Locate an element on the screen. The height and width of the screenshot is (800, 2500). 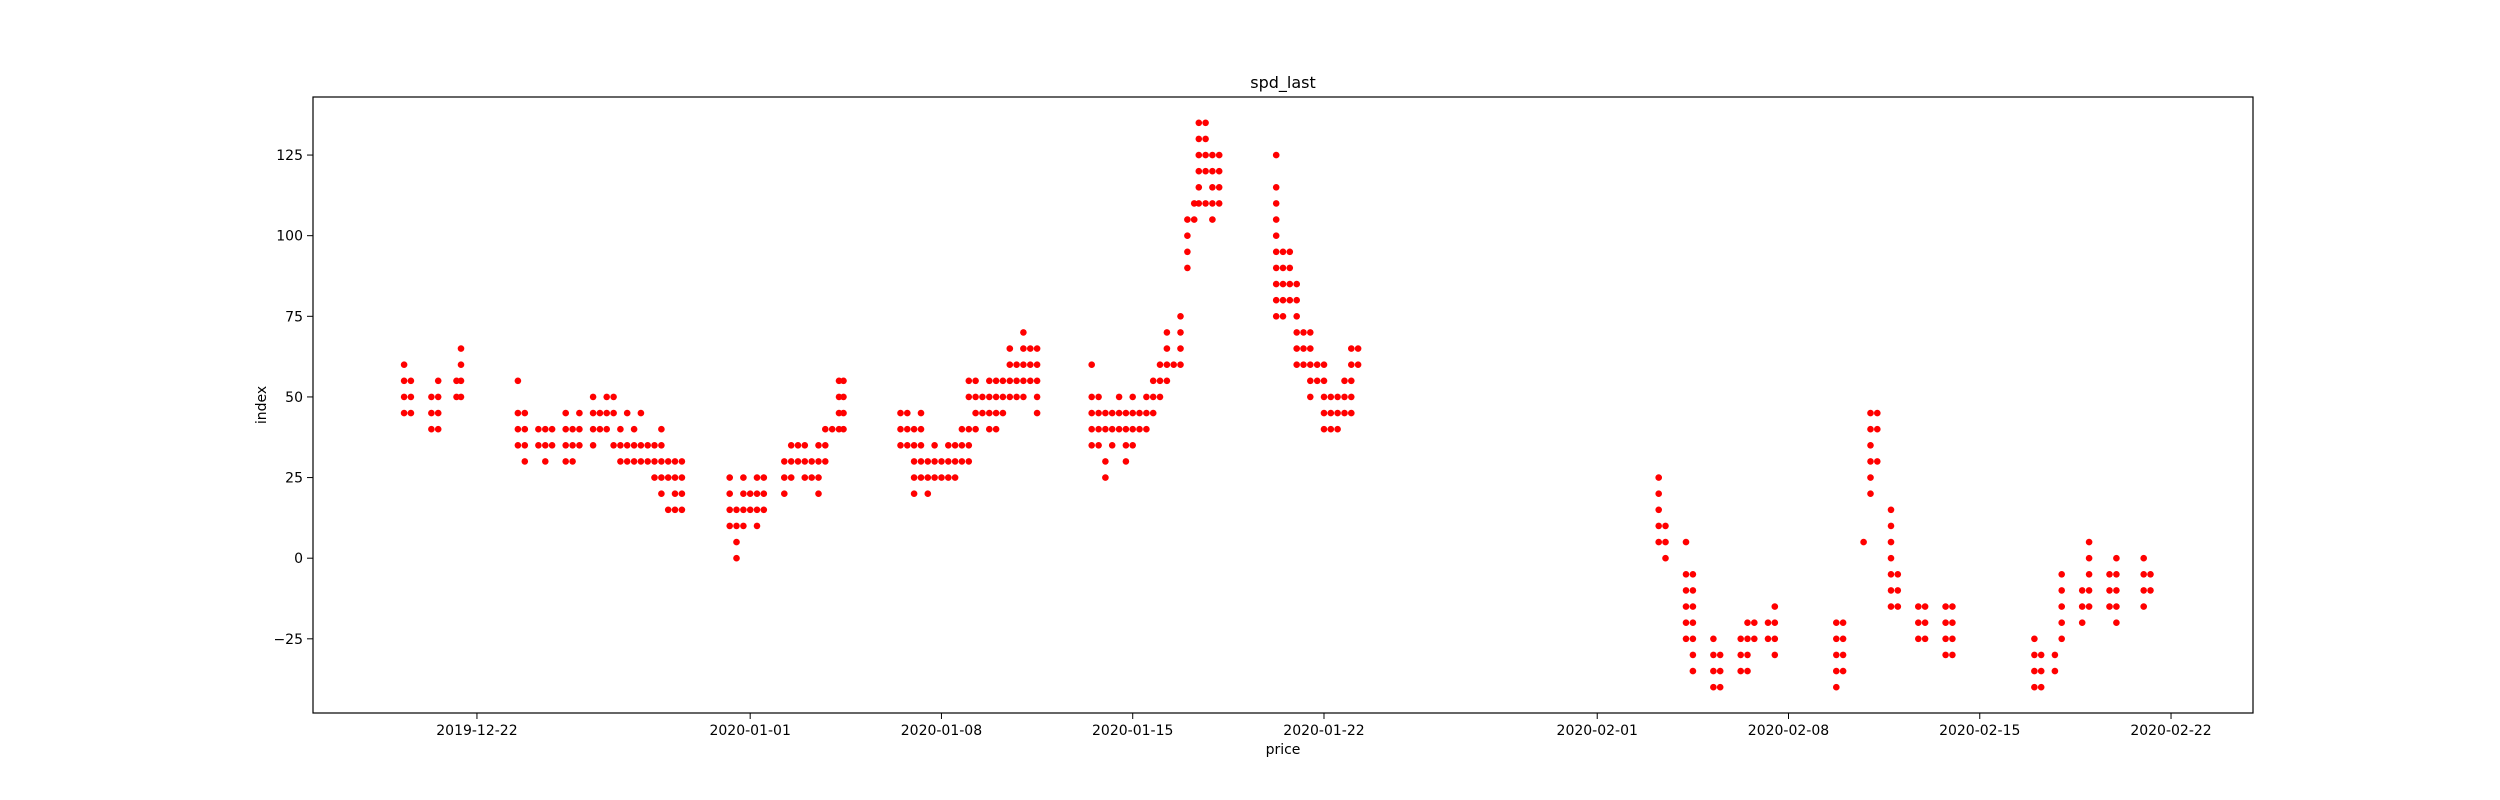
x-axis-label: price is located at coordinates (1283, 750).